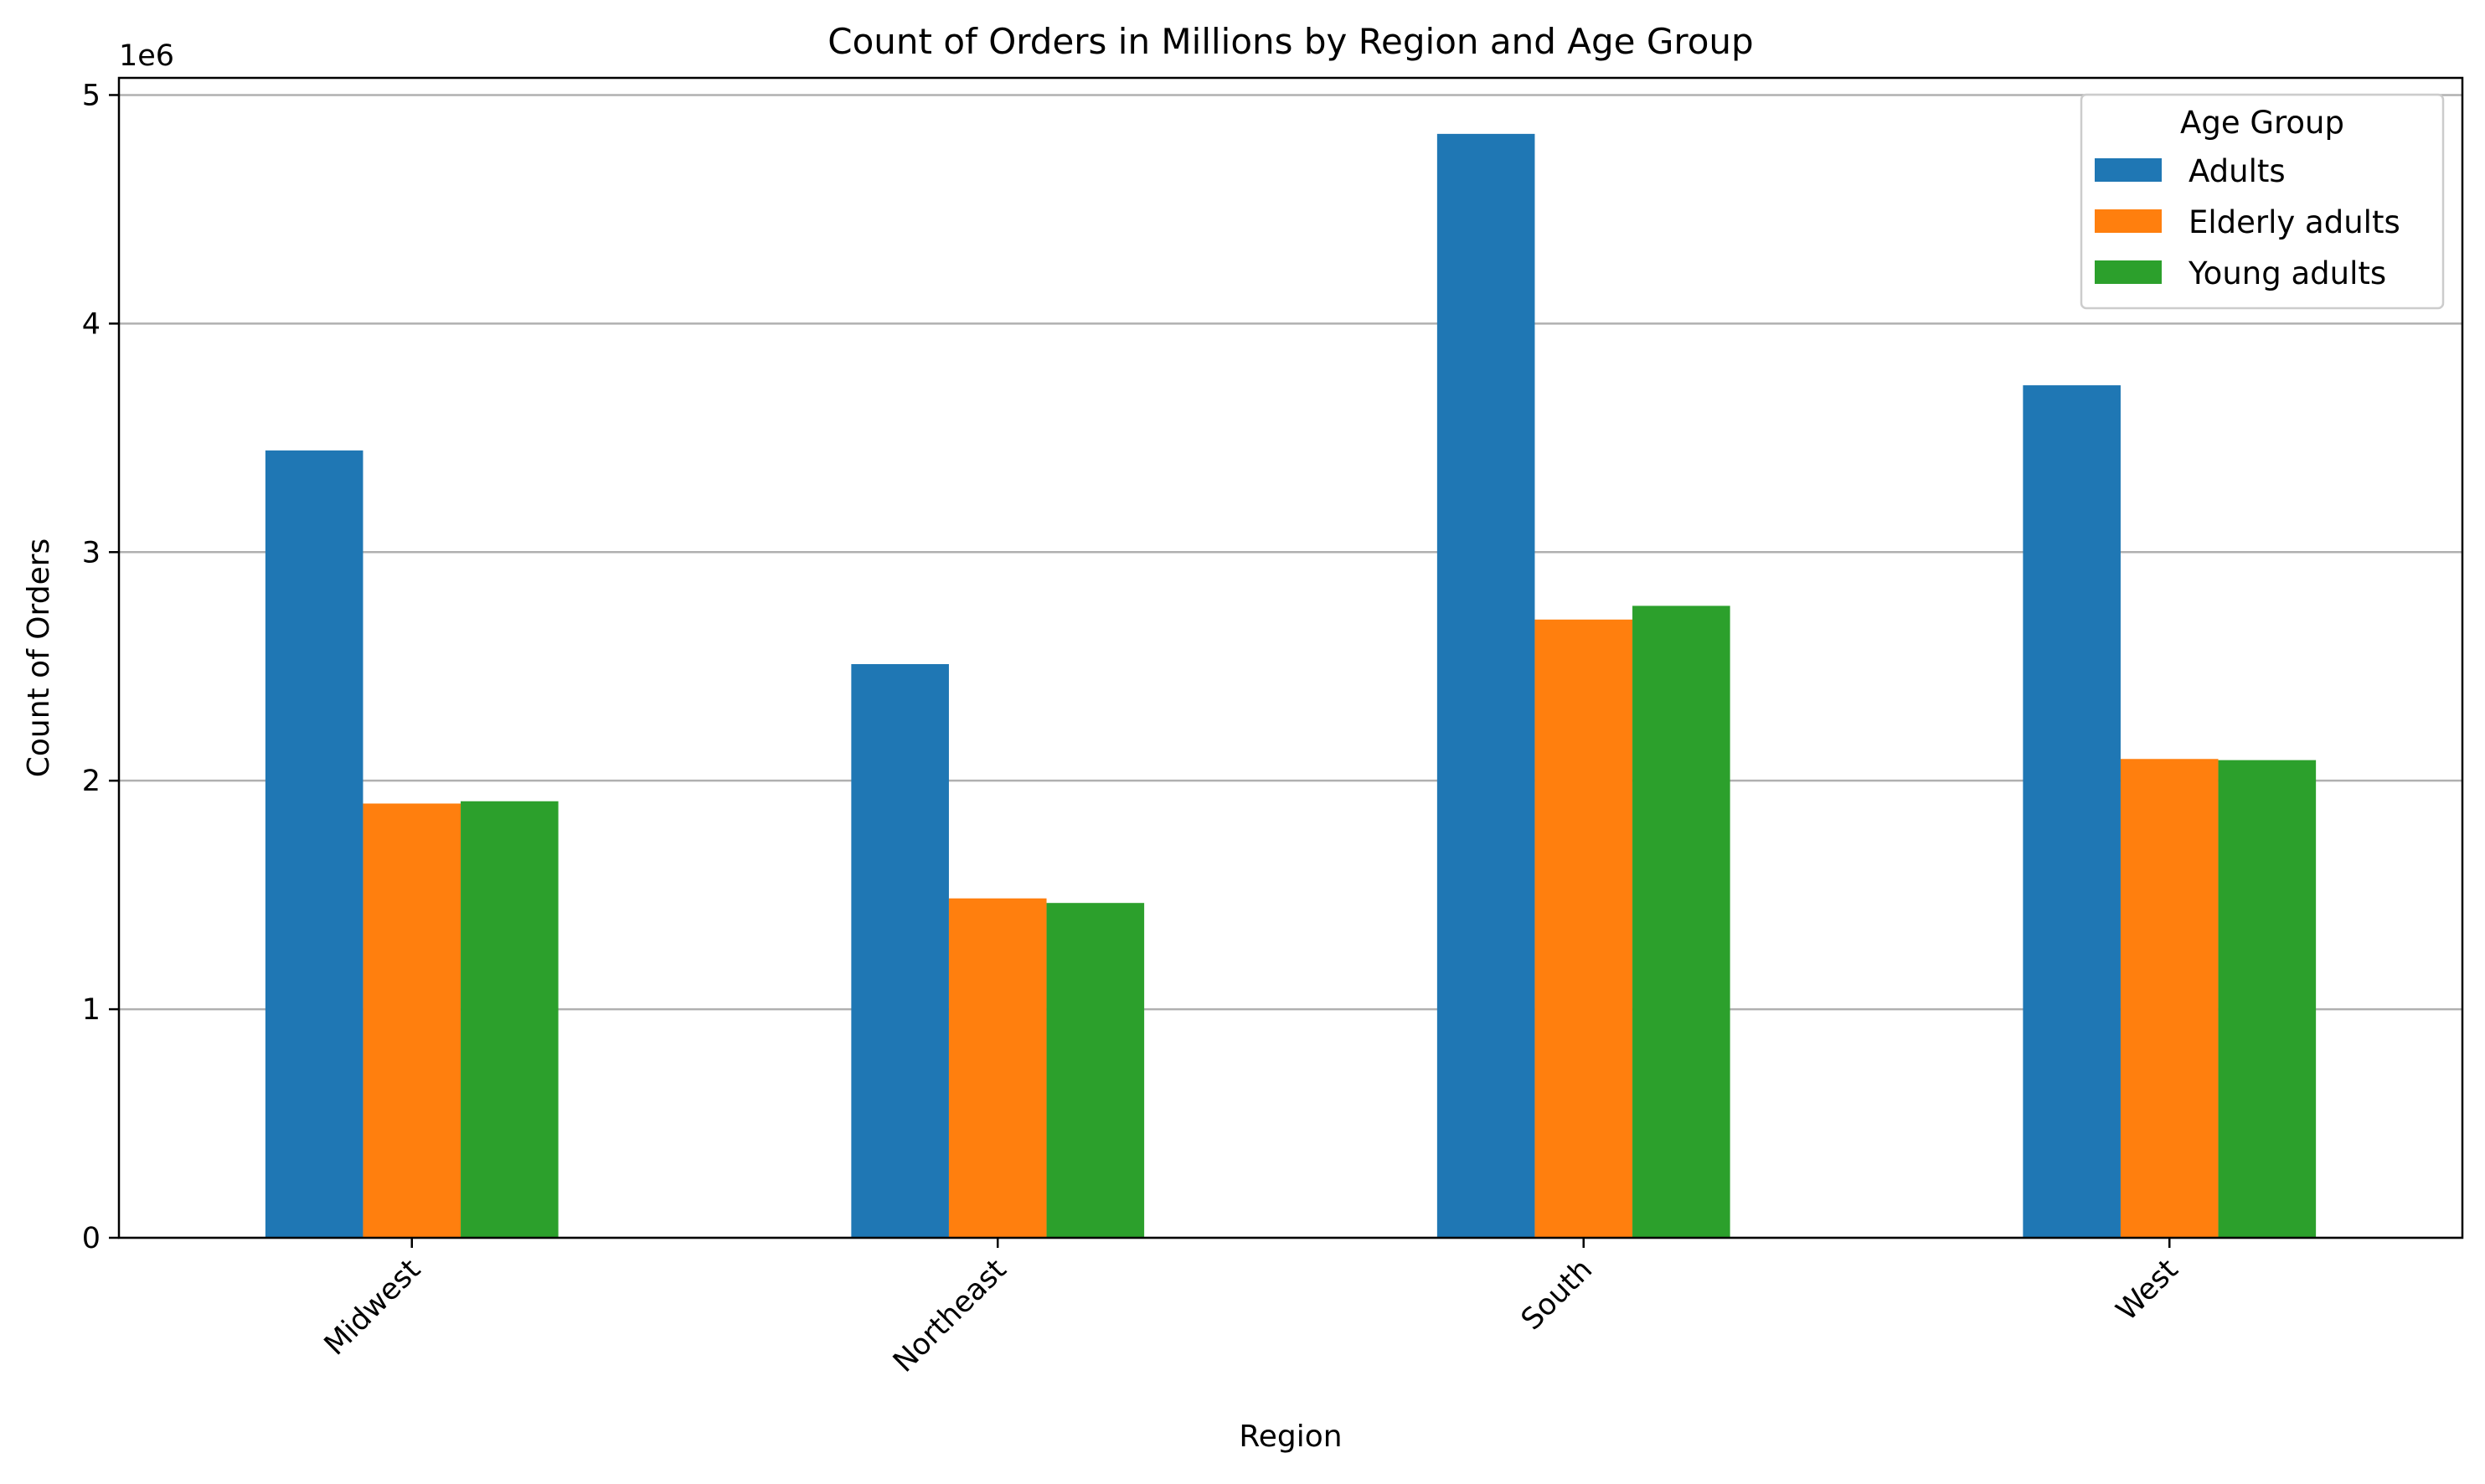  What do you see at coordinates (1583, 928) in the screenshot?
I see `bar-south-elderly-adults` at bounding box center [1583, 928].